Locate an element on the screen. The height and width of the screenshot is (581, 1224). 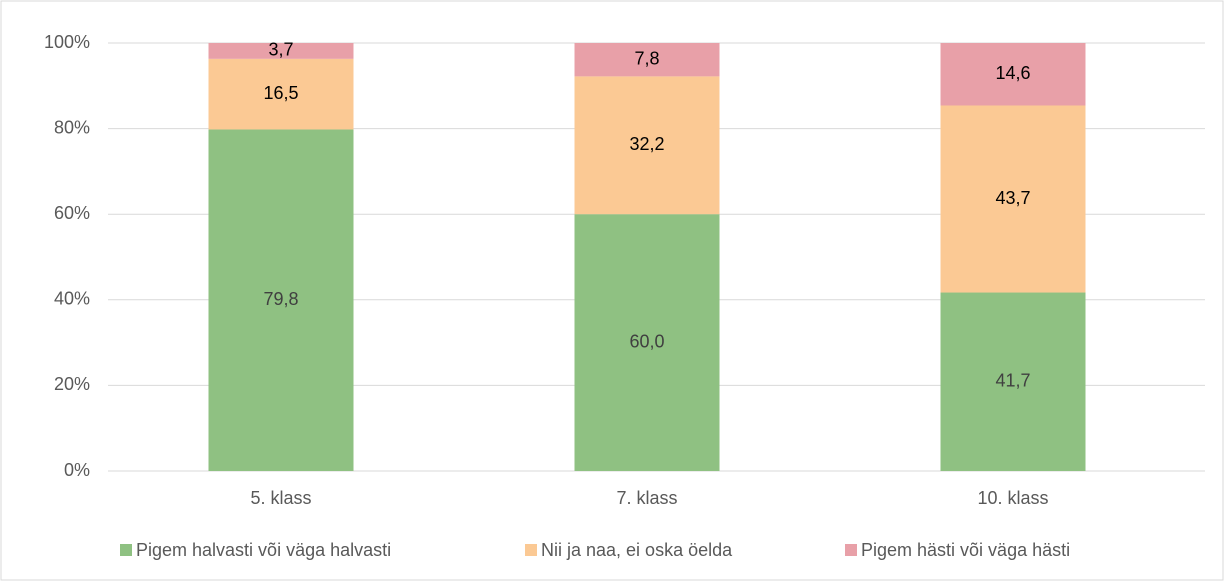
data-label: 41,7 is located at coordinates (1012, 381).